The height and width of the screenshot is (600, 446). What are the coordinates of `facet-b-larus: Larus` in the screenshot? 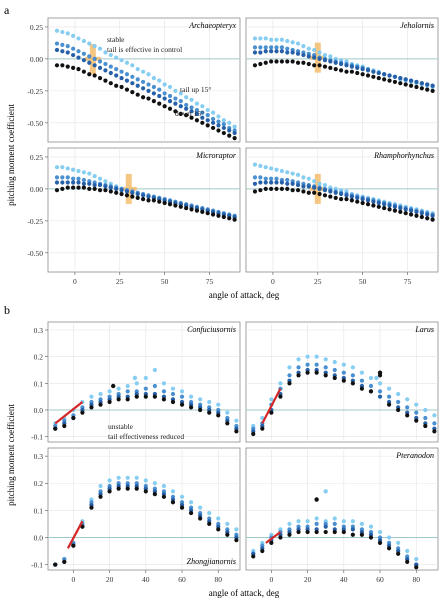 It's located at (342, 382).